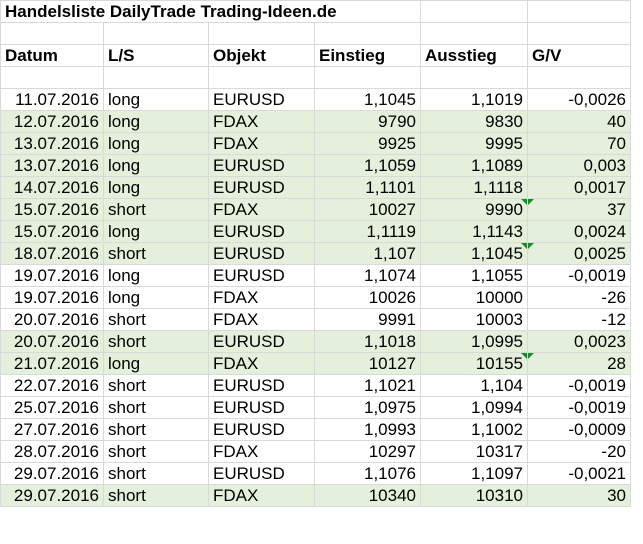 This screenshot has width=643, height=544. Describe the element at coordinates (52, 473) in the screenshot. I see `cell-datum: 29.07.2016` at that location.